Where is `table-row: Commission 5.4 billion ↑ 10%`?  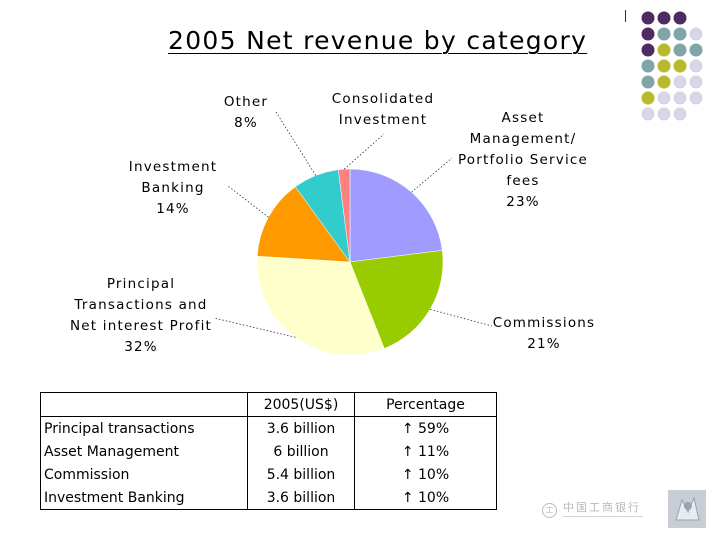 table-row: Commission 5.4 billion ↑ 10% is located at coordinates (268, 474).